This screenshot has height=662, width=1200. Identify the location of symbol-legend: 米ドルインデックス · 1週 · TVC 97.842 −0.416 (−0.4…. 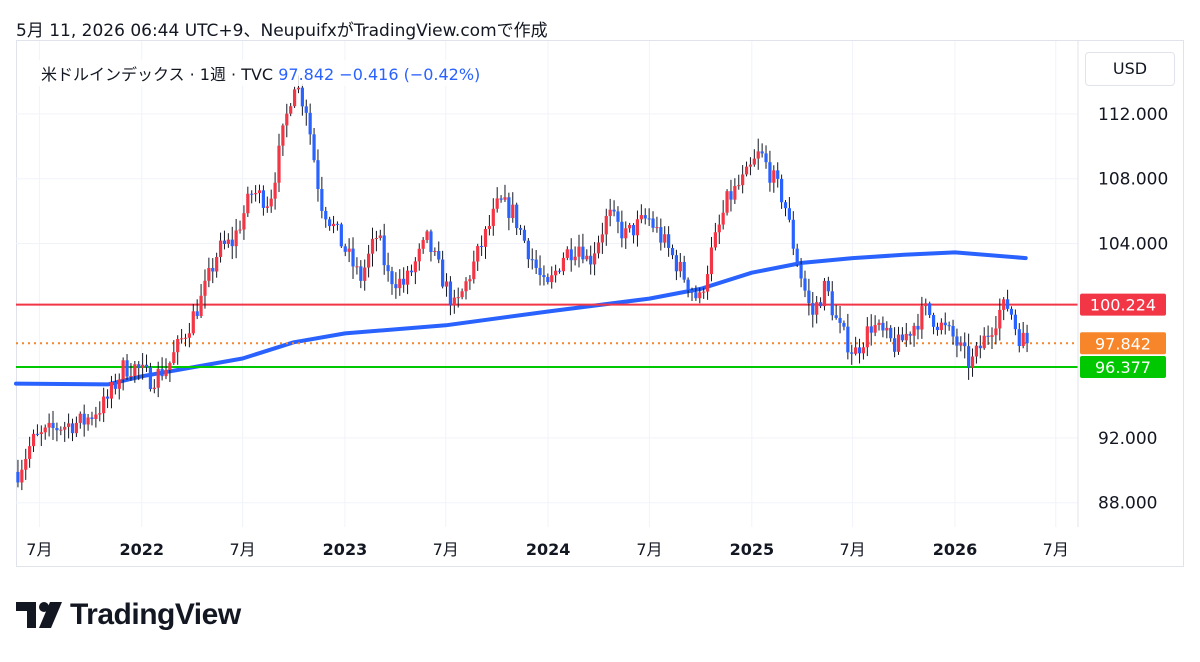
(261, 73).